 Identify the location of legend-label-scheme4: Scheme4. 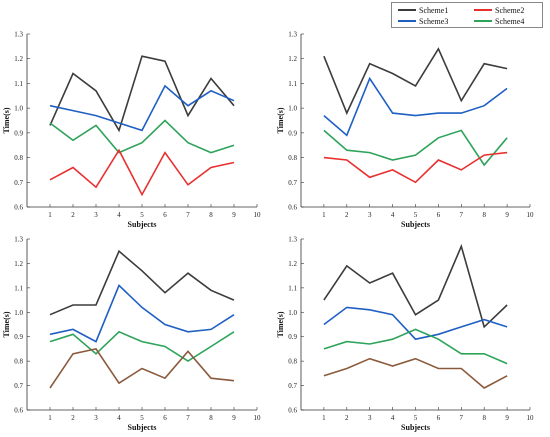
(510, 21).